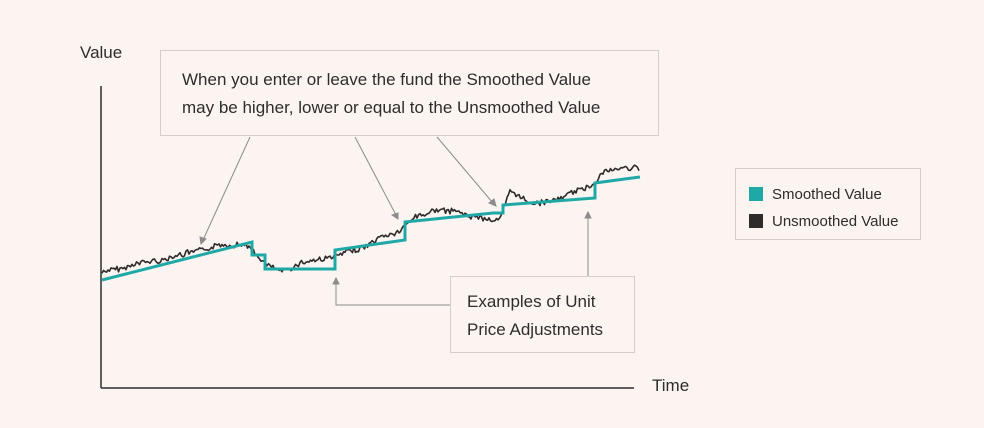 The width and height of the screenshot is (984, 428). Describe the element at coordinates (462, 258) in the screenshot. I see `bottom-callout-pointers` at that location.